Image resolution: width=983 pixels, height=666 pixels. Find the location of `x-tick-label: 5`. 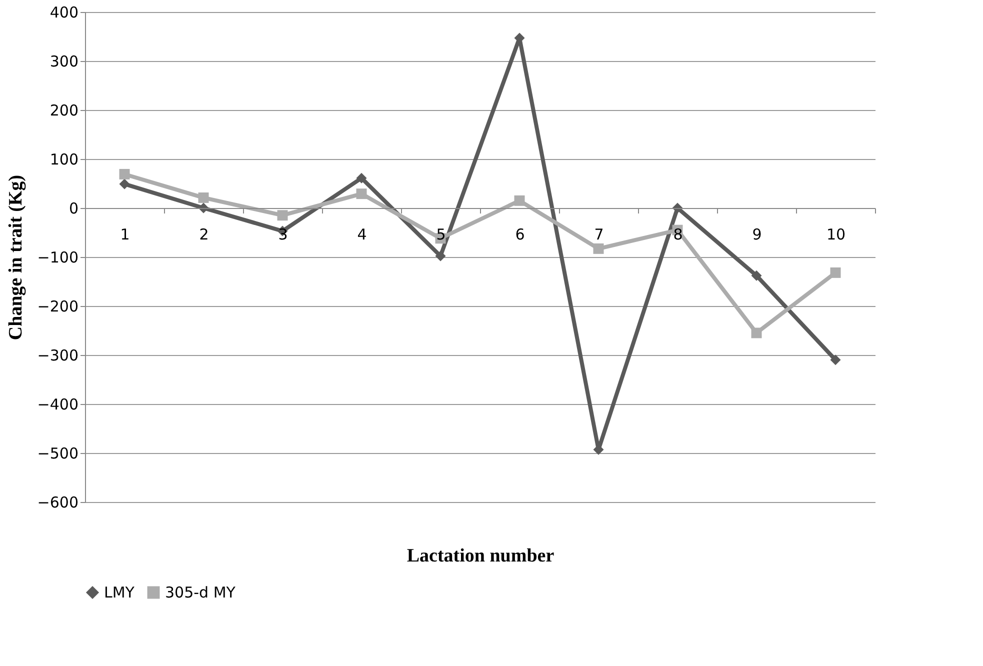

x-tick-label: 5 is located at coordinates (441, 235).